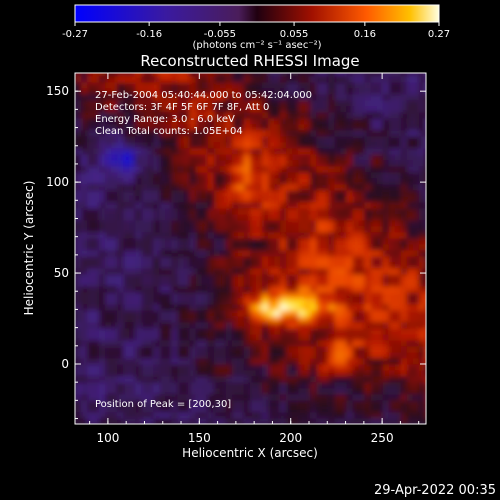 This screenshot has width=500, height=500. What do you see at coordinates (75, 34) in the screenshot?
I see `colorbar-tick-label: -0.27` at bounding box center [75, 34].